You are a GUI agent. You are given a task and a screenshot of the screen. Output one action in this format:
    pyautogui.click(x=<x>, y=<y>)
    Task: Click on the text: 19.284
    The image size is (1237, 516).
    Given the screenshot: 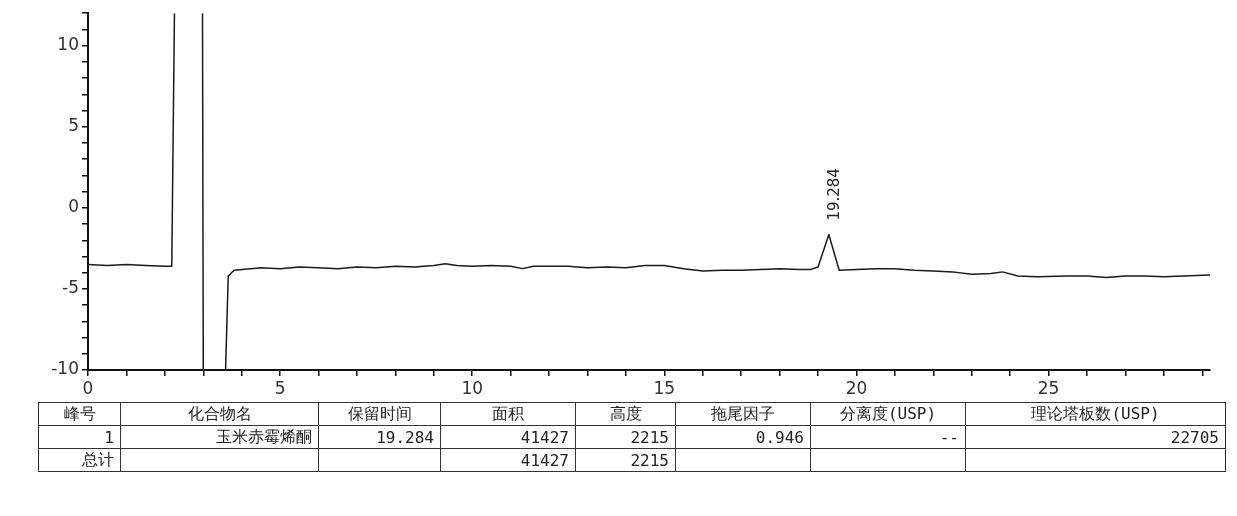 What is the action you would take?
    pyautogui.click(x=379, y=437)
    